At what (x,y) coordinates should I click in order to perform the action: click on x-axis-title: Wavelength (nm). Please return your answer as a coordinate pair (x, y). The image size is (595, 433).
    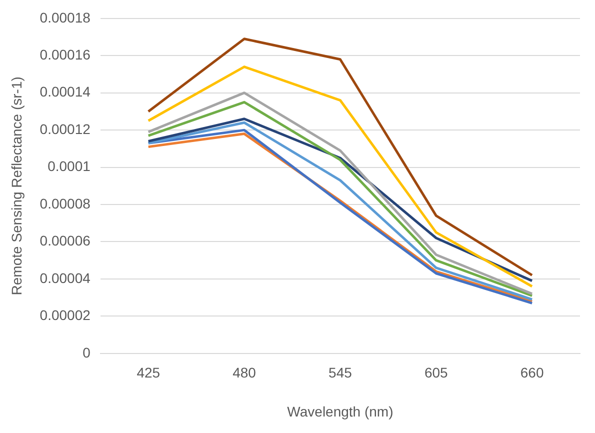
    Looking at the image, I should click on (340, 411).